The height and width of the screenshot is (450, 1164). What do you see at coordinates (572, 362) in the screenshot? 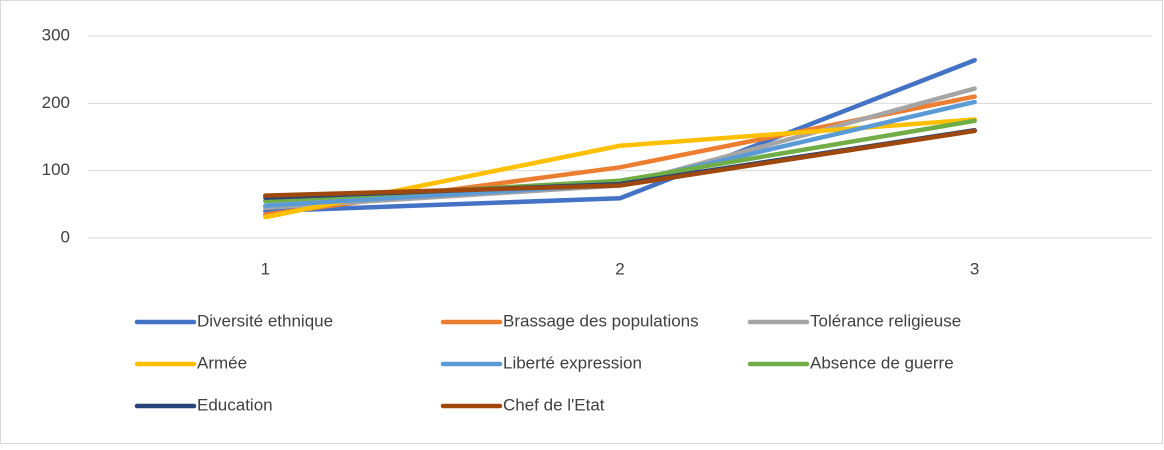
I see `legend-label: Liberté expression` at bounding box center [572, 362].